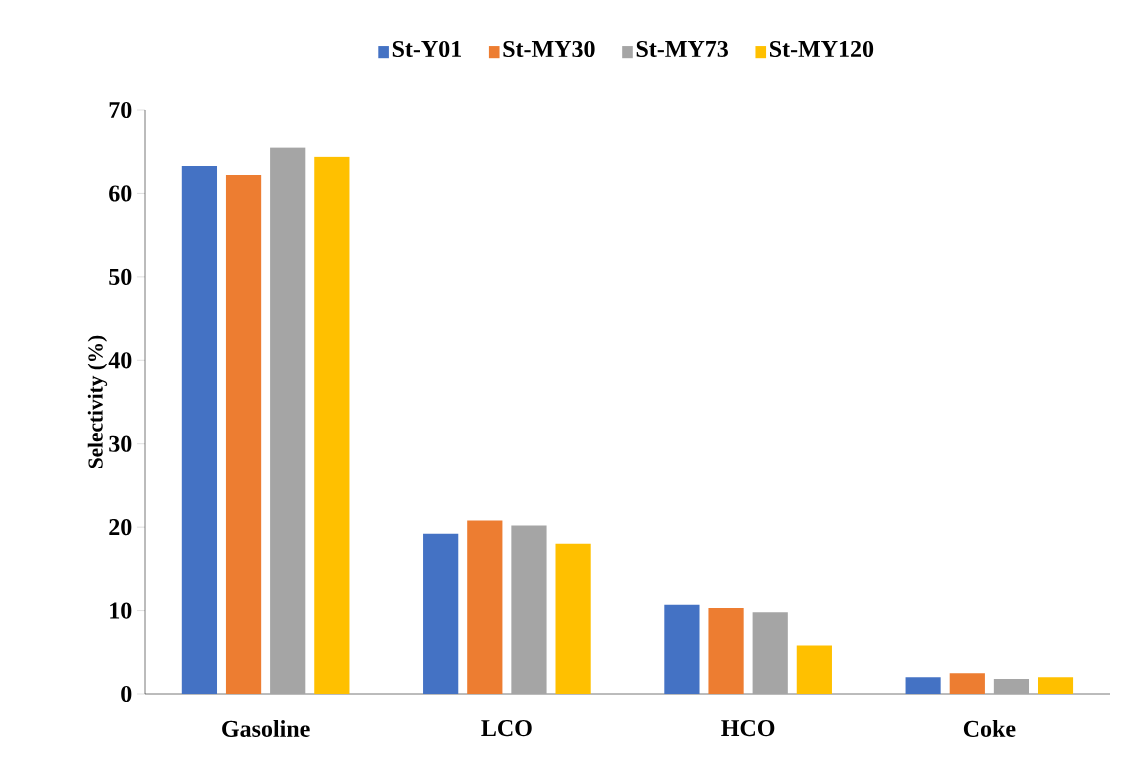 The image size is (1130, 761). I want to click on x-tick-label: HCO, so click(748, 728).